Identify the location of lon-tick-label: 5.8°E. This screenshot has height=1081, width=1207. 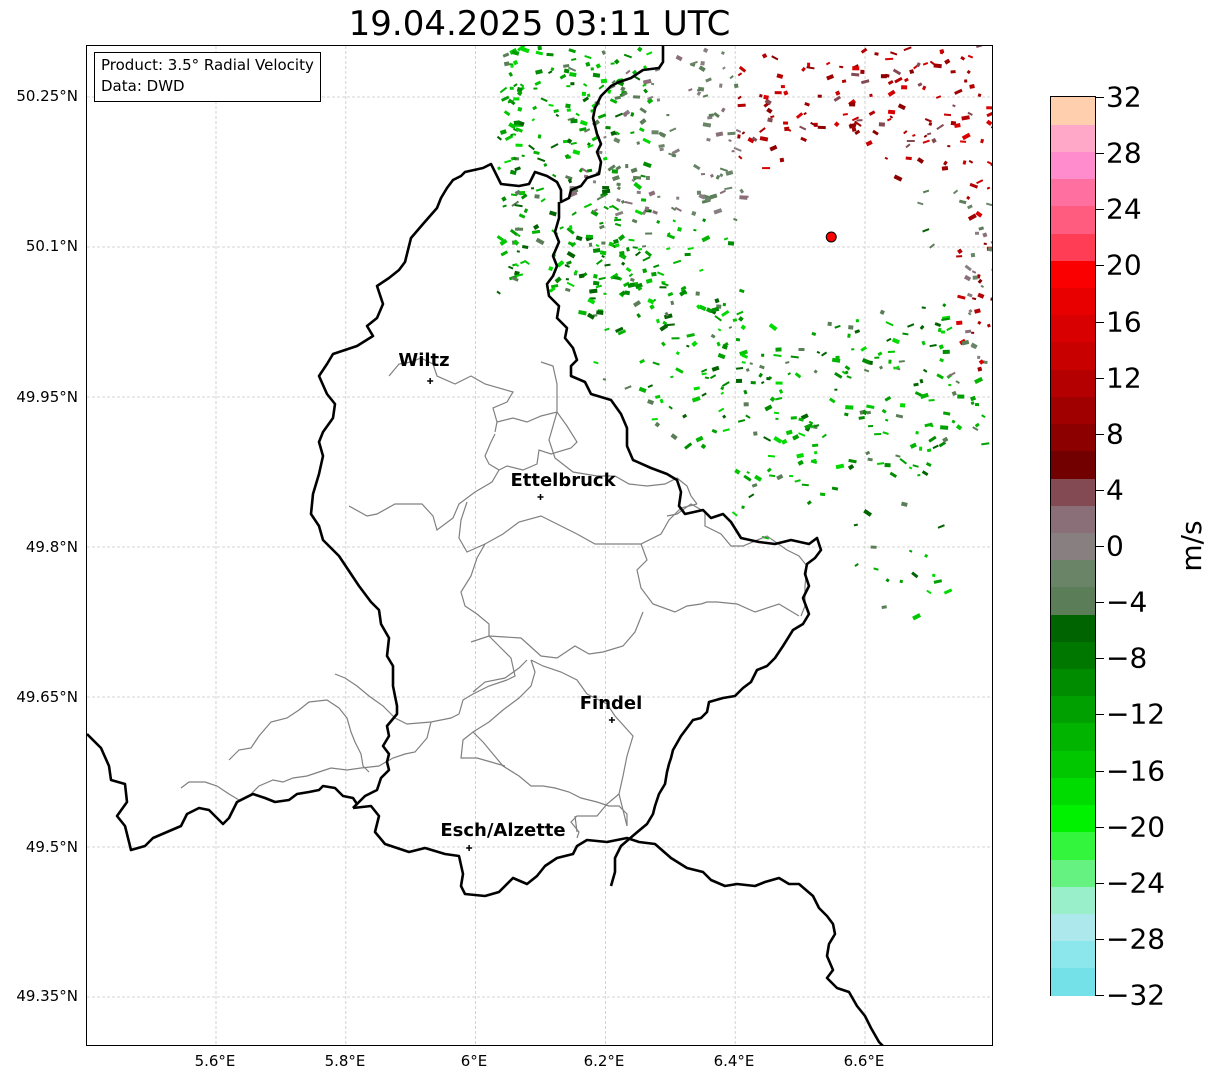
(345, 1061).